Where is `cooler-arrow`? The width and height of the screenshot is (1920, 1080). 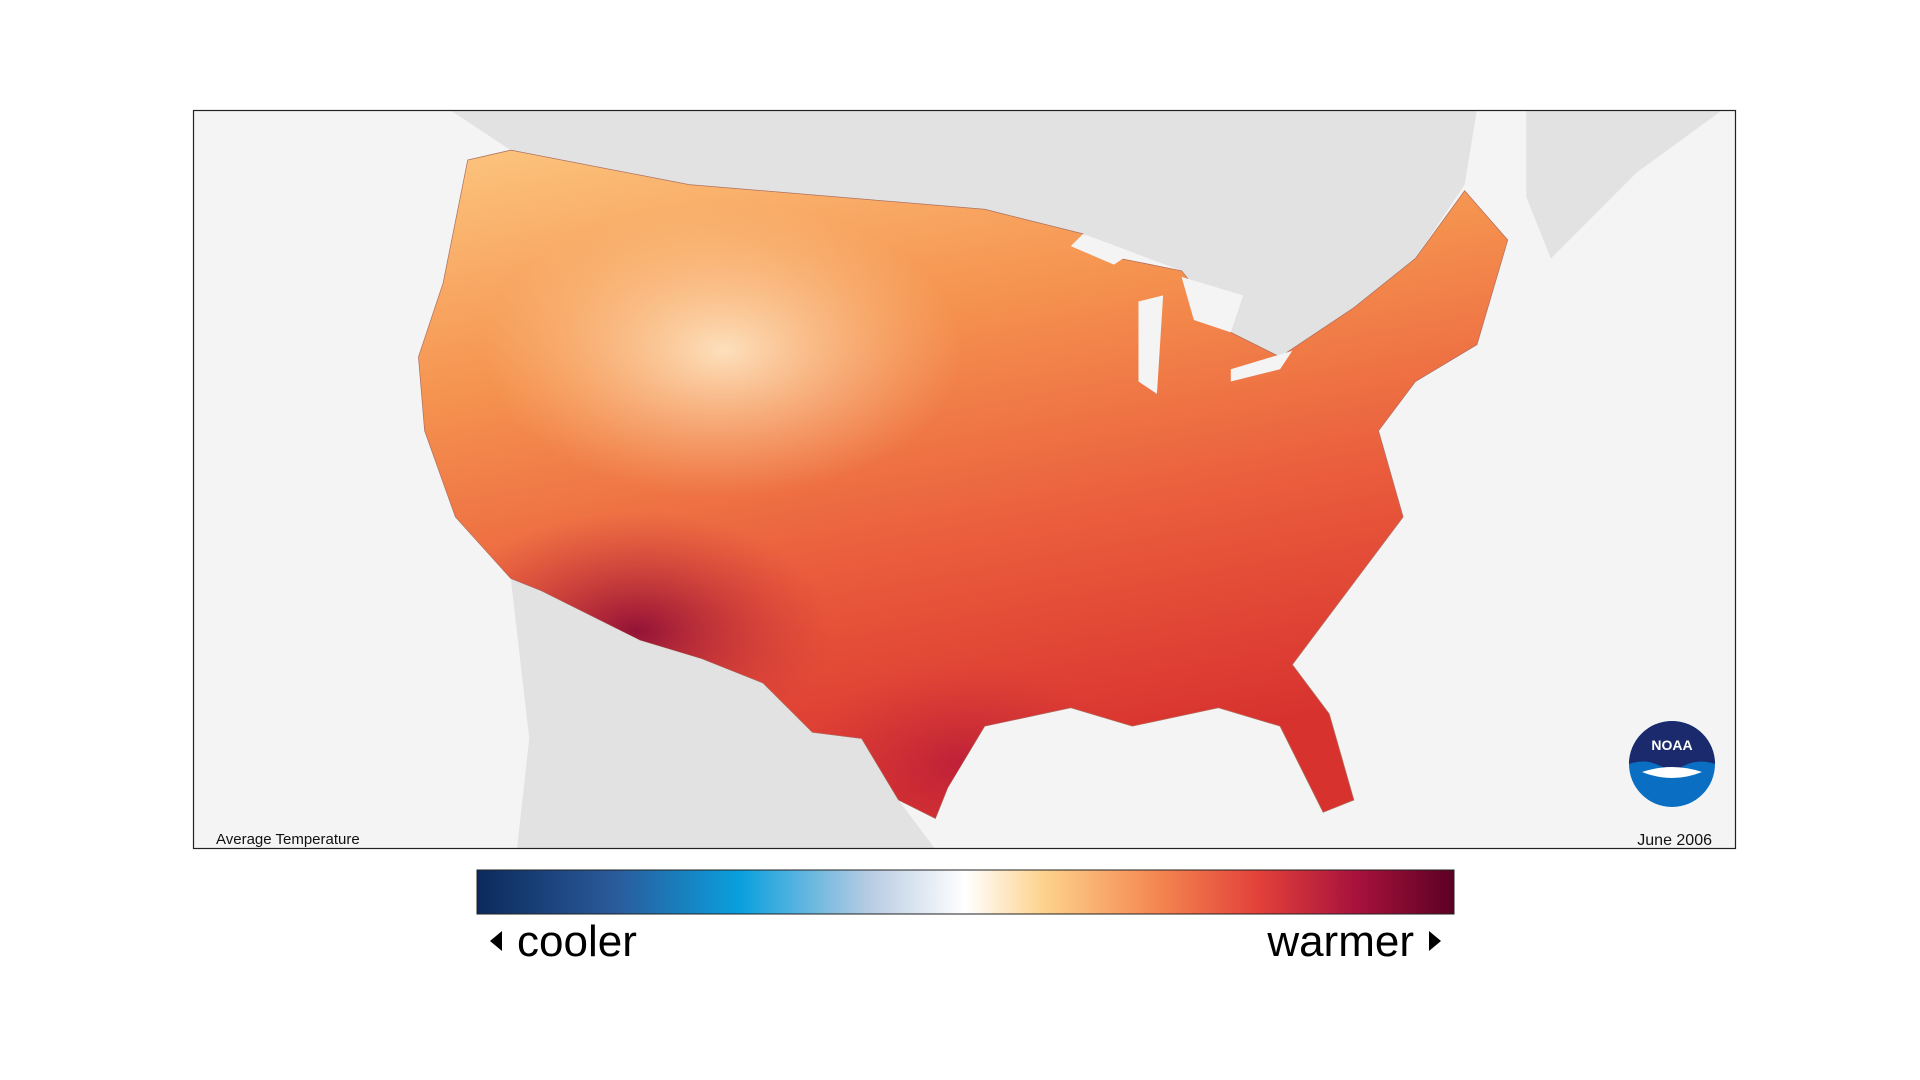
cooler-arrow is located at coordinates (496, 941).